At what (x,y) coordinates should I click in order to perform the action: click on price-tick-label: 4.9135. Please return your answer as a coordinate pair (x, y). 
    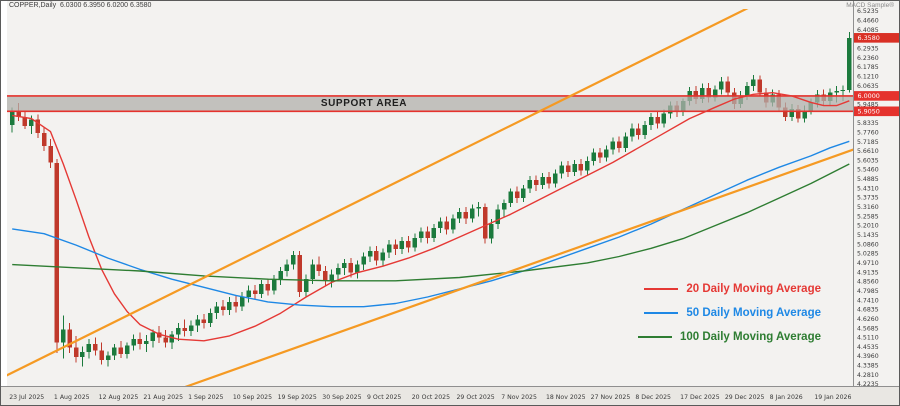
    Looking at the image, I should click on (868, 272).